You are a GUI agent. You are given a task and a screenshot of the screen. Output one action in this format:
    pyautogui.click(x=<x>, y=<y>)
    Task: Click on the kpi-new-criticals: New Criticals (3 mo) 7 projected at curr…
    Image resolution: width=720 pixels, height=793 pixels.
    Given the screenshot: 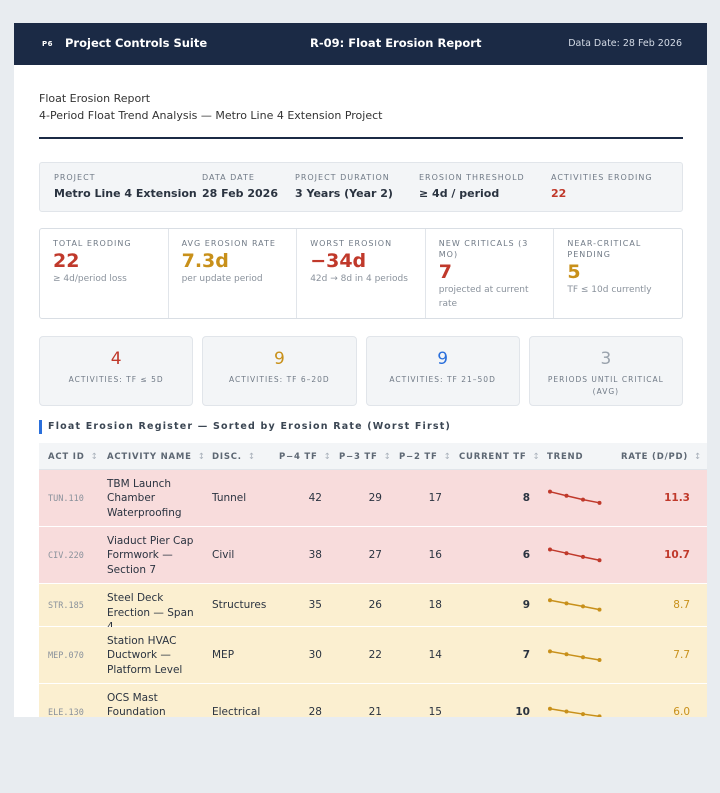 What is the action you would take?
    pyautogui.click(x=490, y=273)
    